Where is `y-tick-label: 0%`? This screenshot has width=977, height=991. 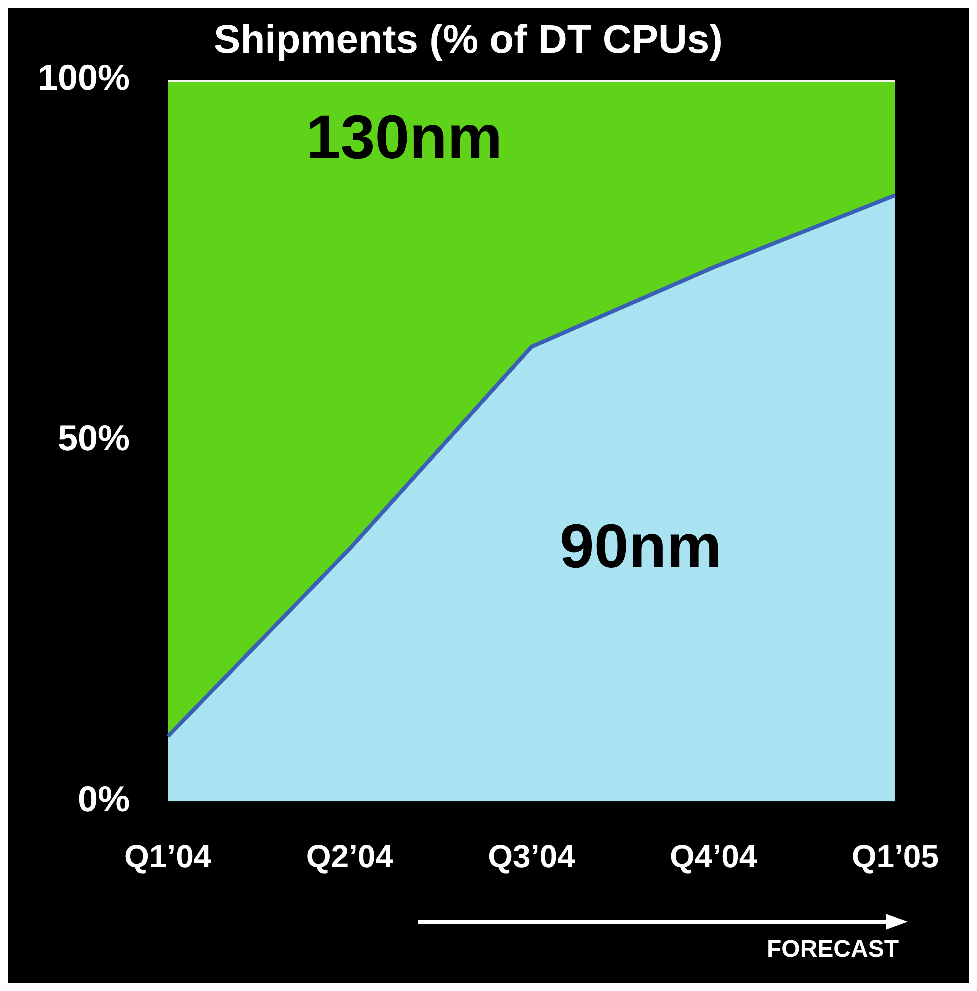
y-tick-label: 0% is located at coordinates (104, 799).